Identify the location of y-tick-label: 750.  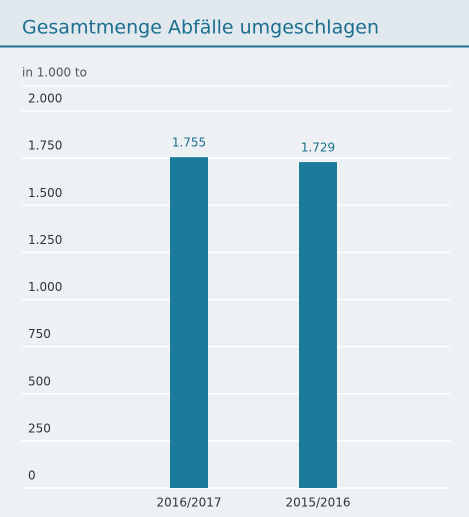
(39, 334).